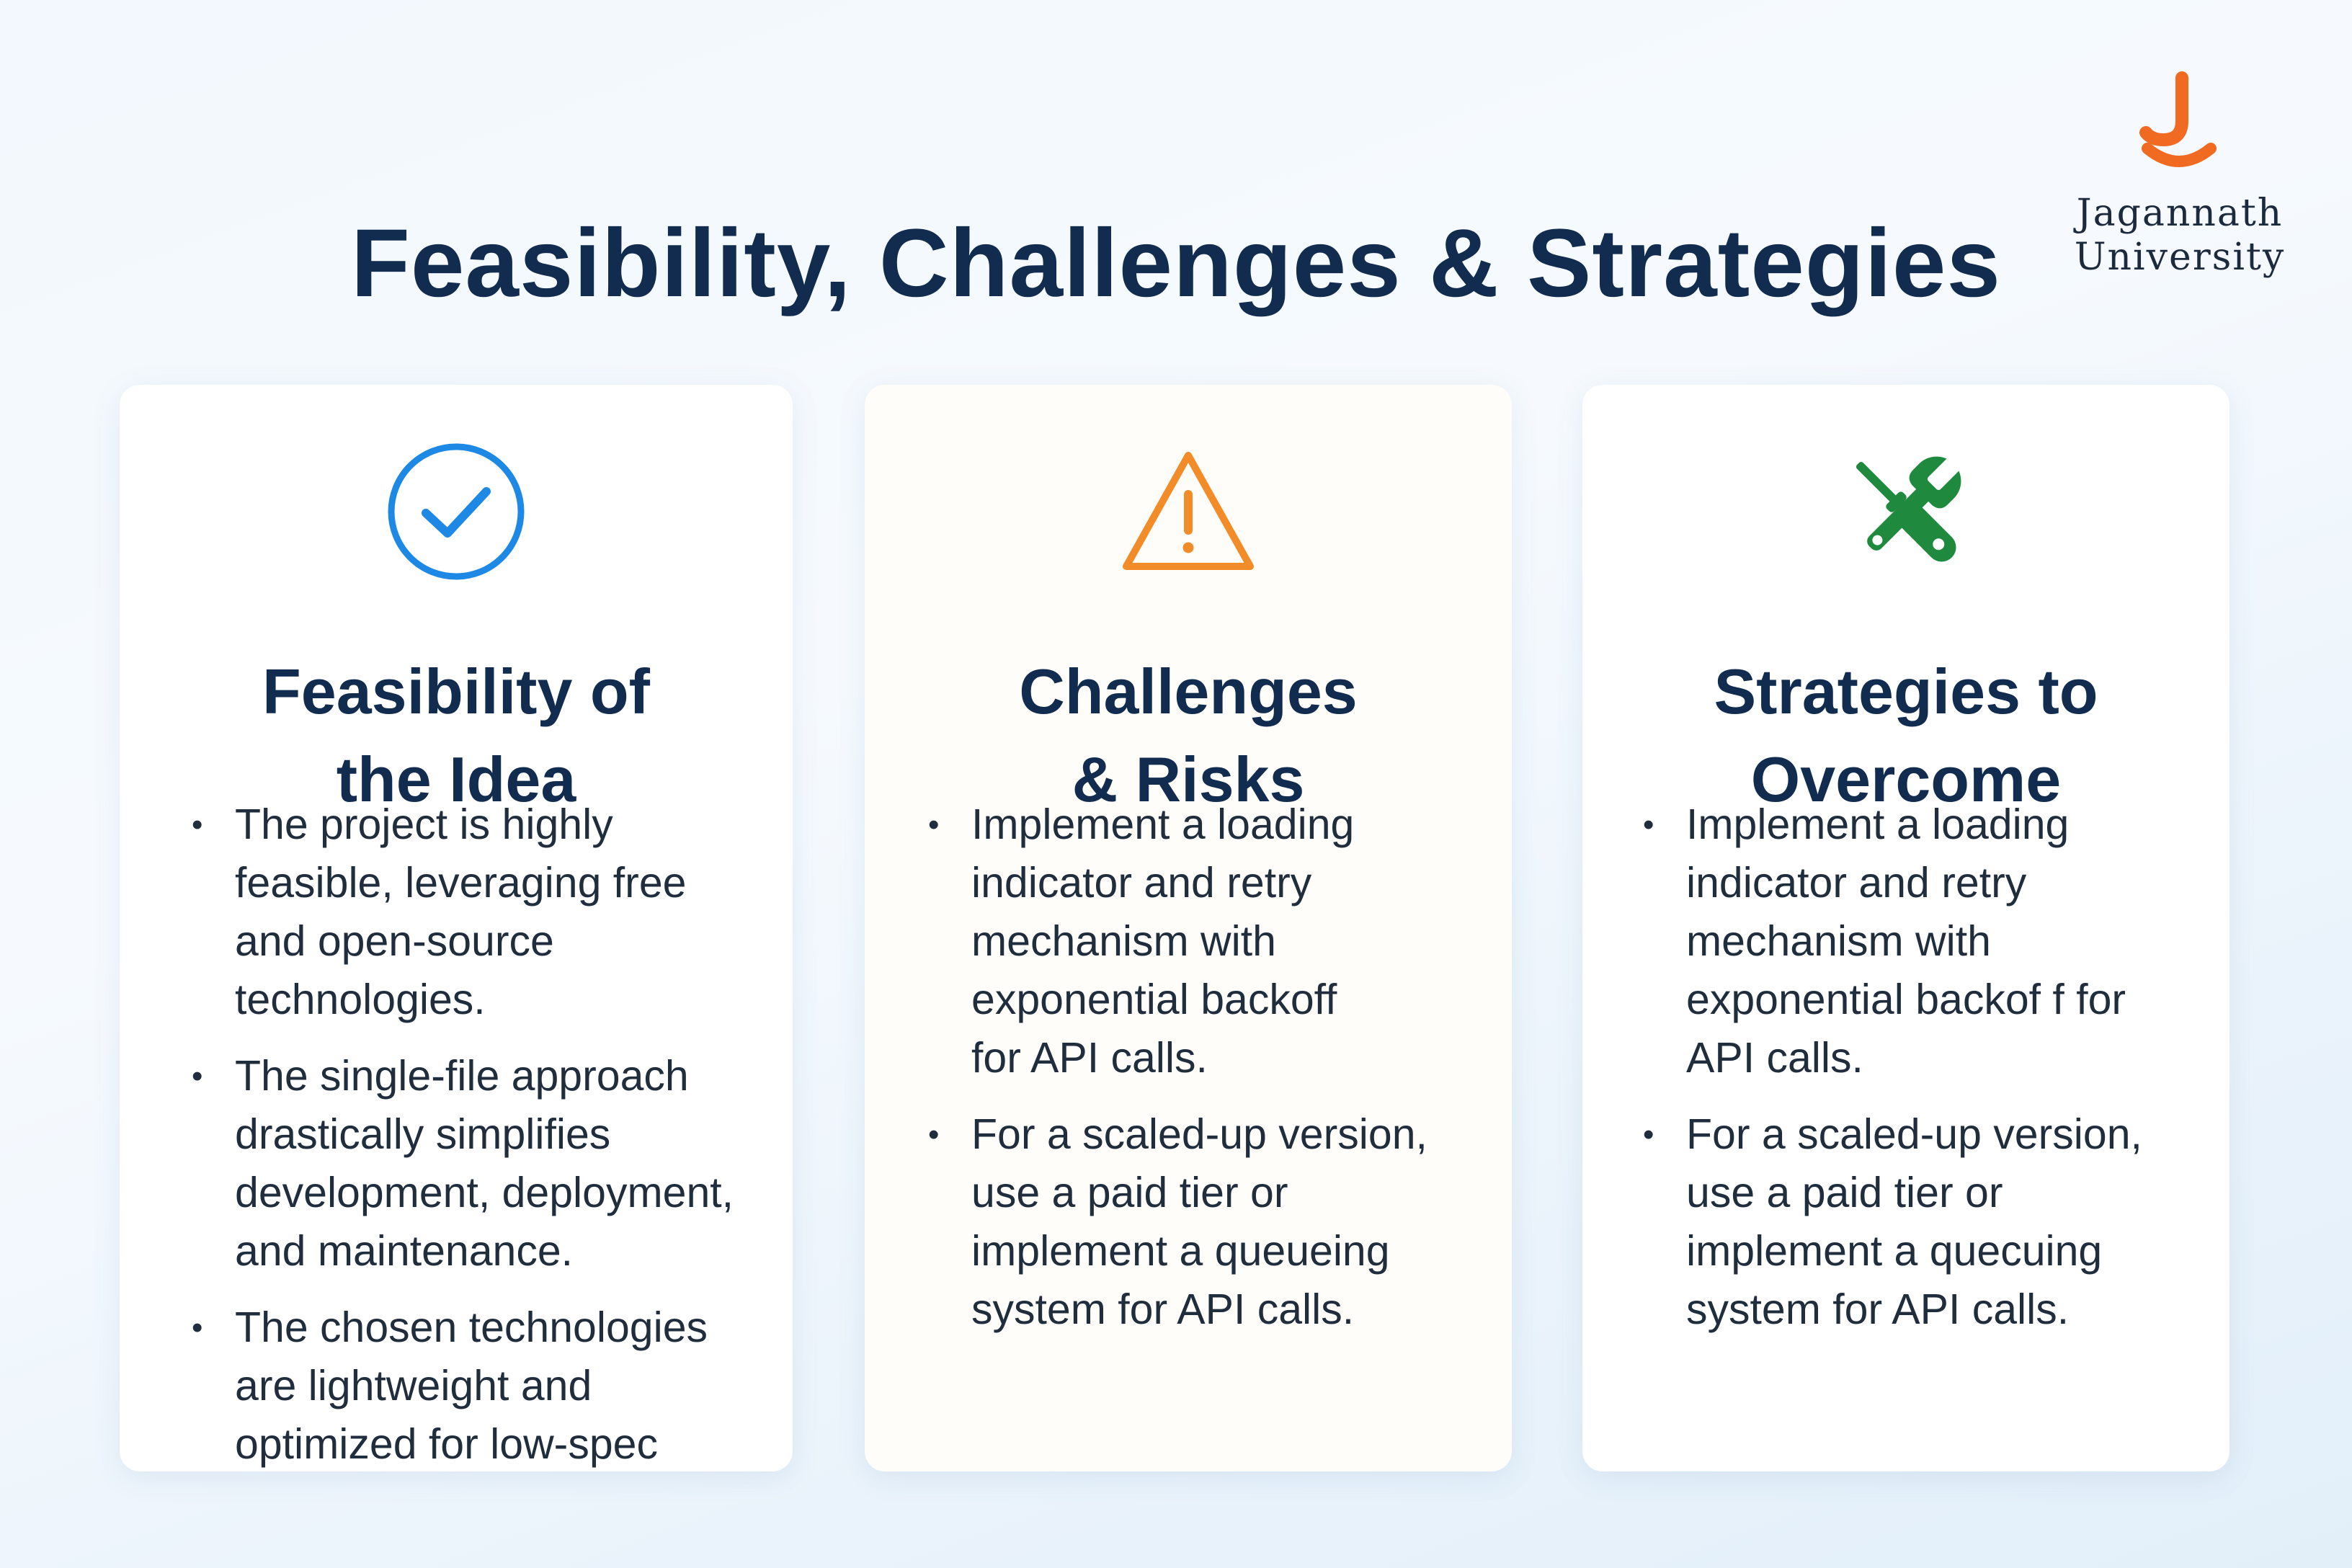 Image resolution: width=2352 pixels, height=1568 pixels. Describe the element at coordinates (360, 999) in the screenshot. I see `list-item-line: technologies.` at that location.